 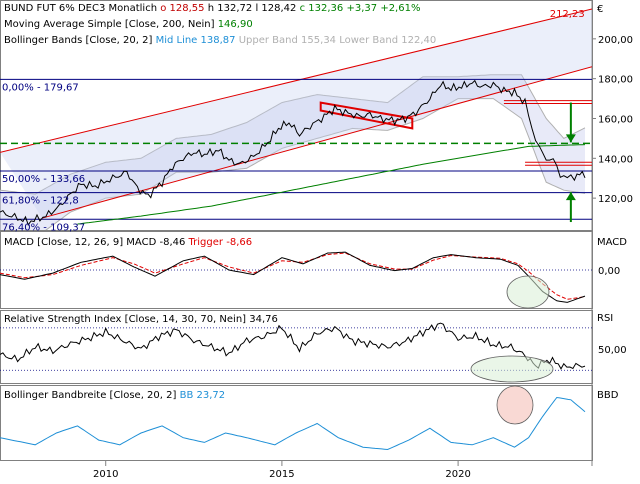 I want to click on bb-upper-value: 155,34, so click(x=318, y=40).